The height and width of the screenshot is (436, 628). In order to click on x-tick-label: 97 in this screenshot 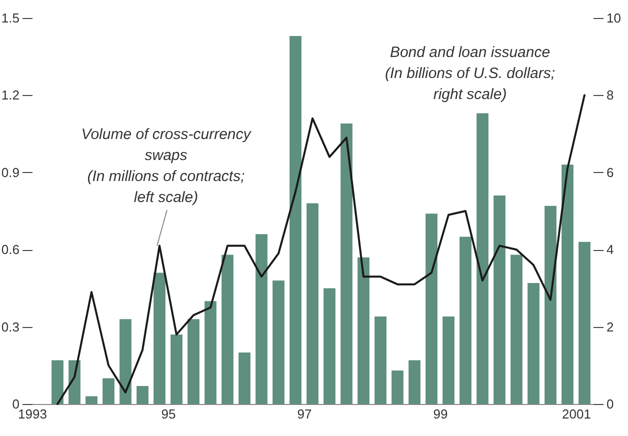, I will do `click(304, 414)`.